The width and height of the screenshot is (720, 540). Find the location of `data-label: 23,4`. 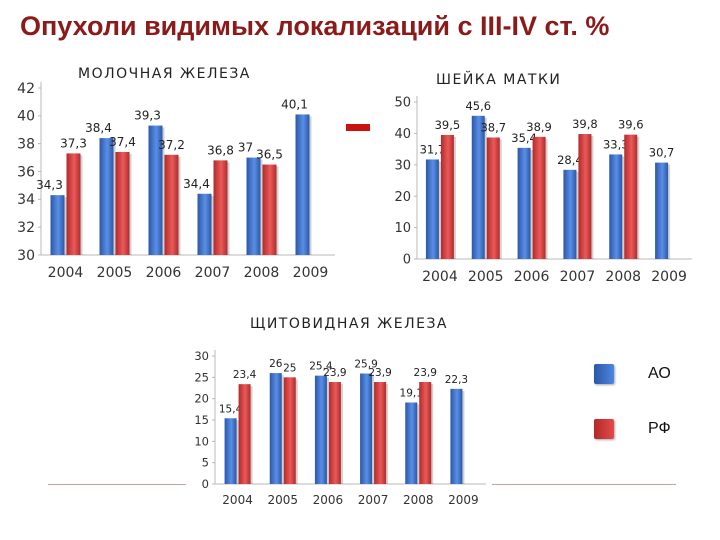

data-label: 23,4 is located at coordinates (245, 375).